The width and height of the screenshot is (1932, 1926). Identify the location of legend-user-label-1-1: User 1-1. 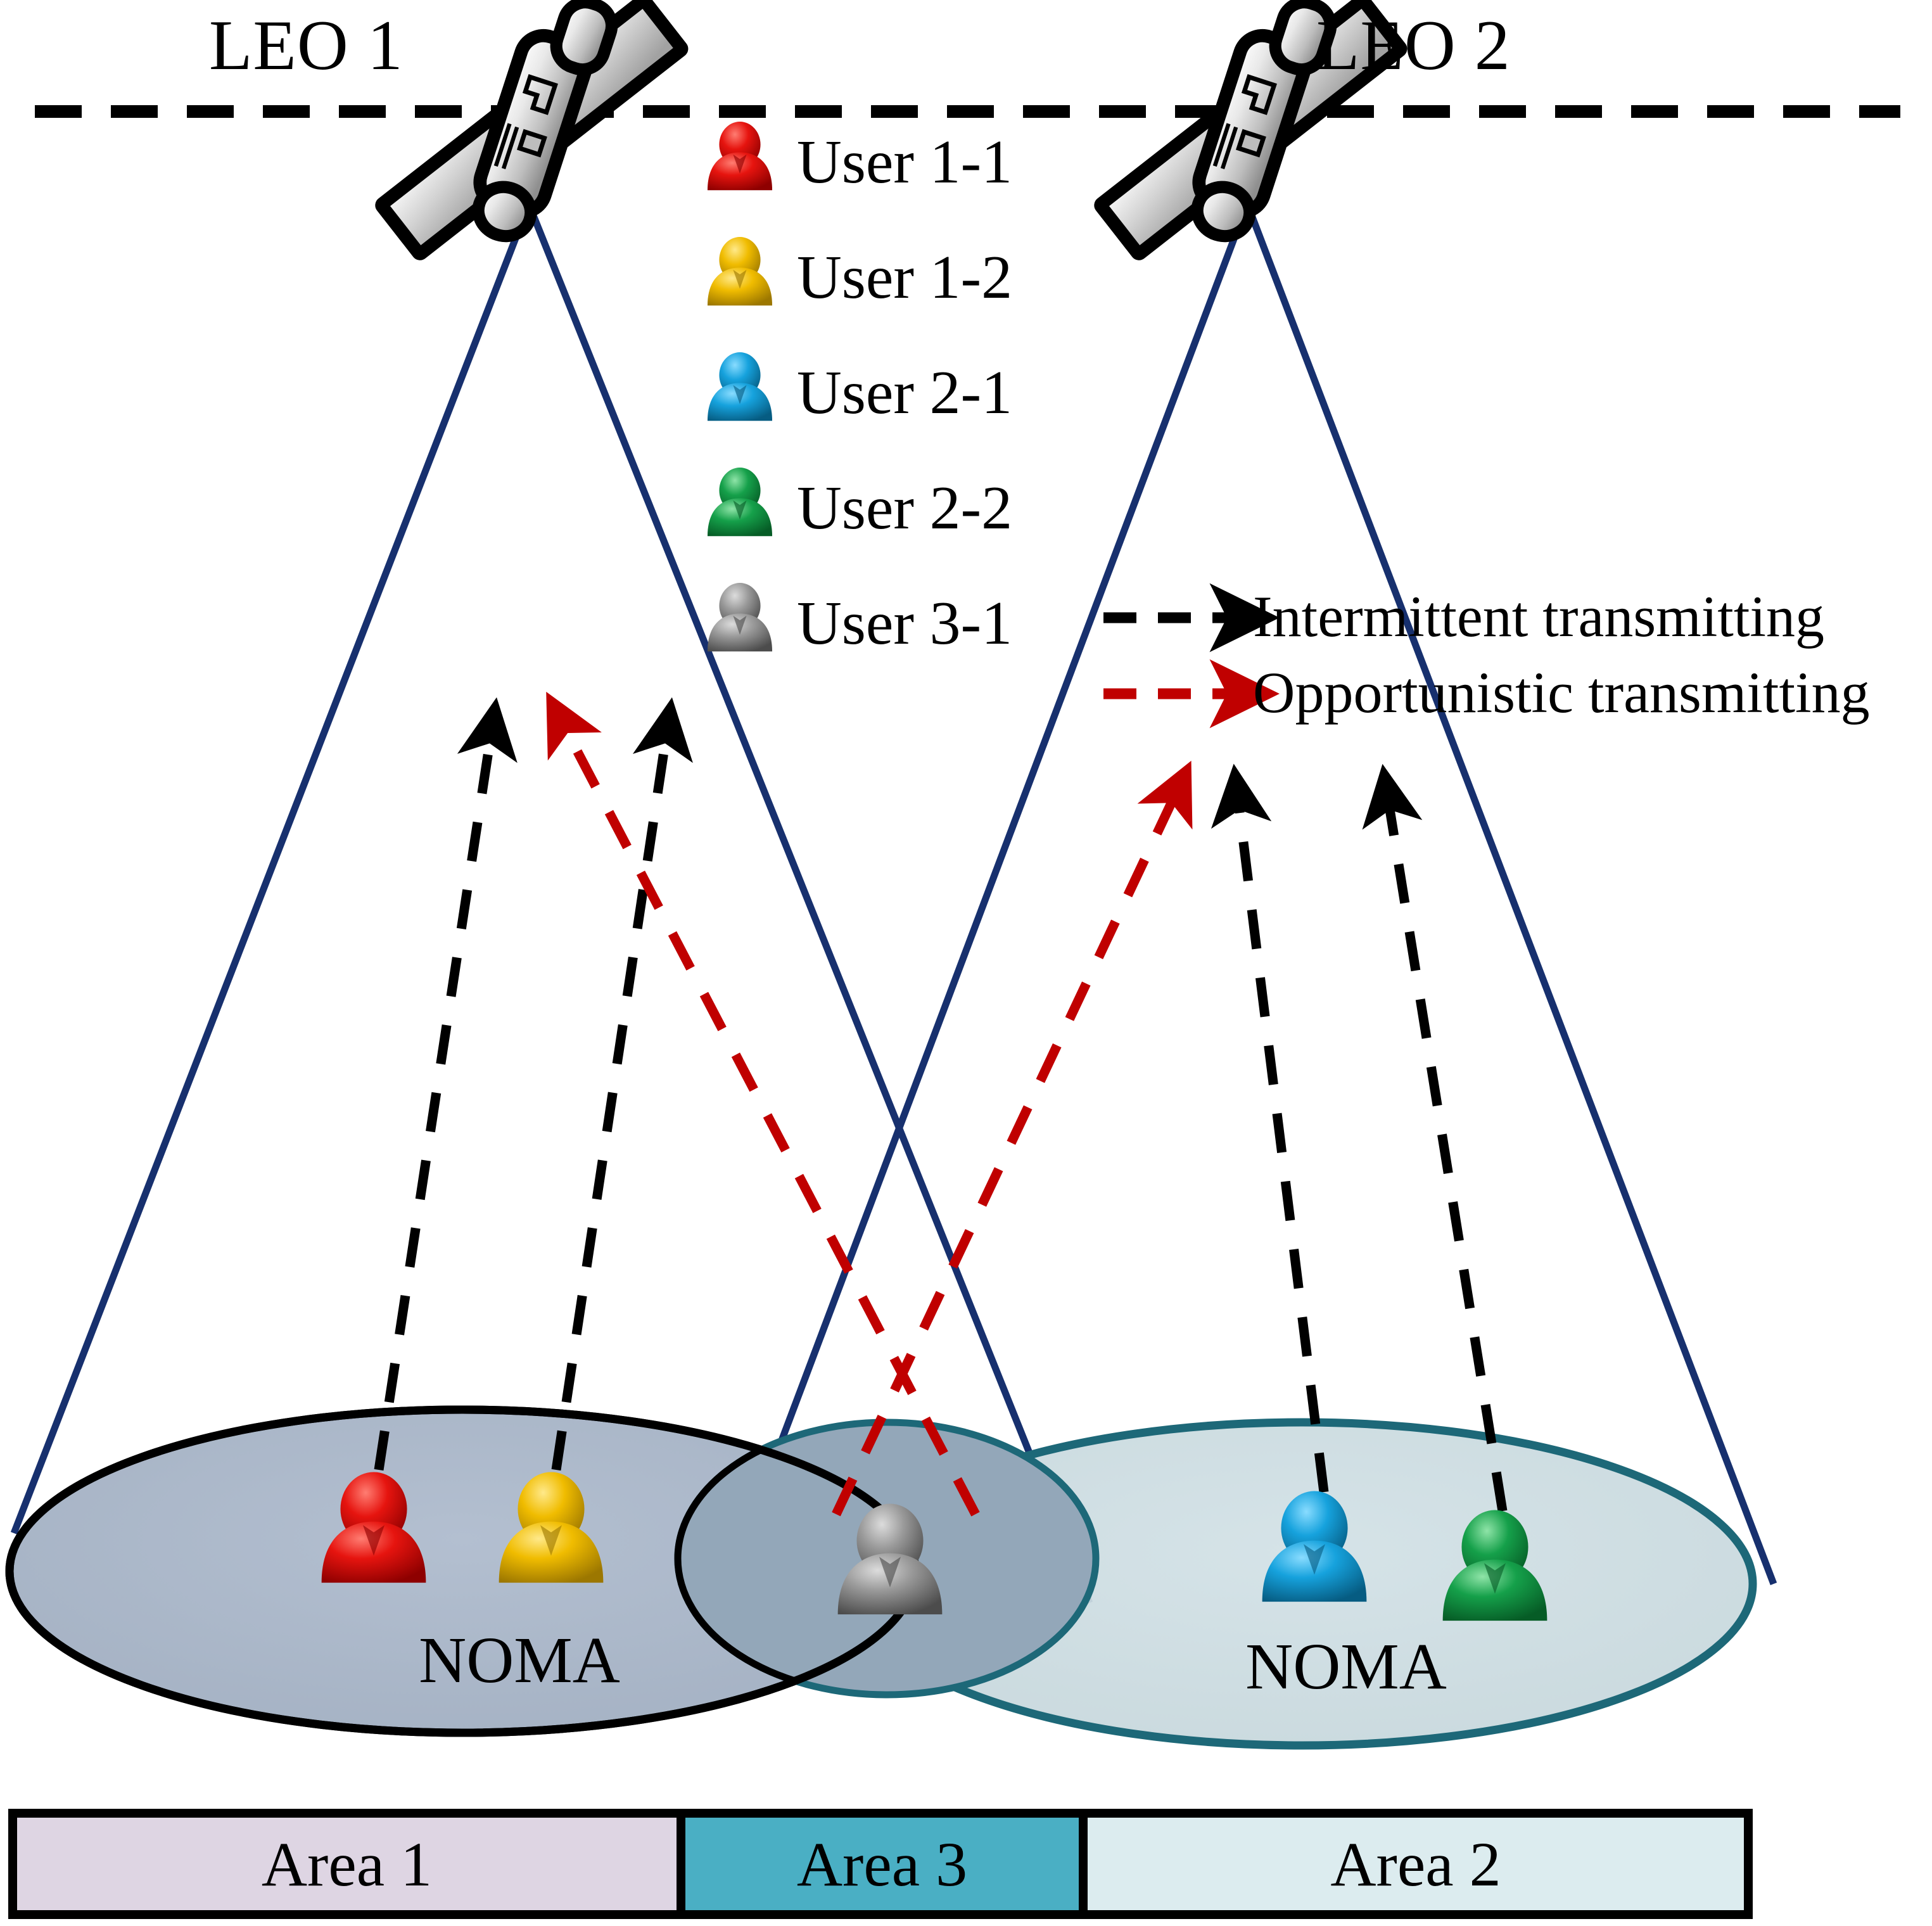
(905, 162).